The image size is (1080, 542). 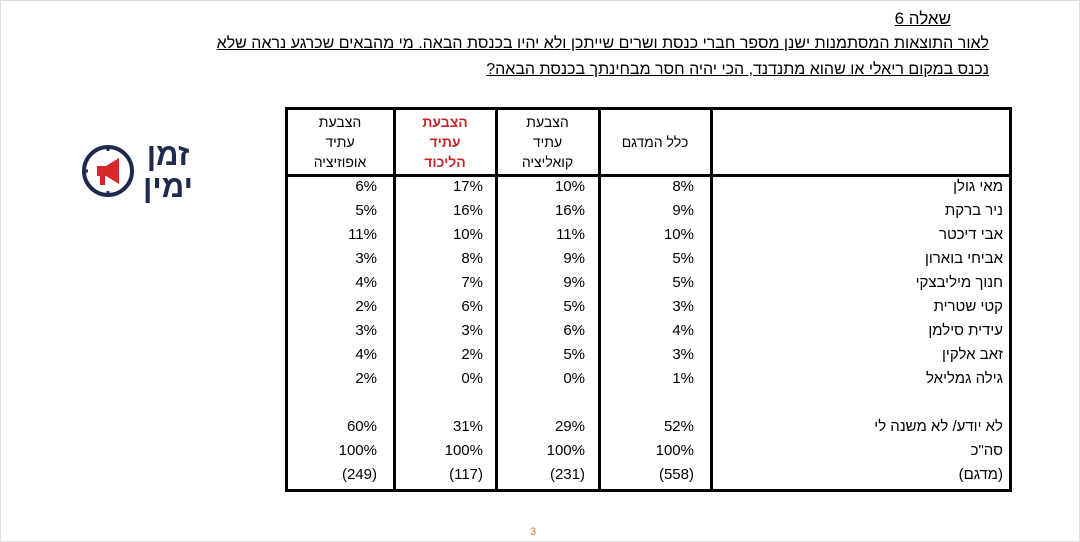 What do you see at coordinates (168, 186) in the screenshot?
I see `logo-text: ימין` at bounding box center [168, 186].